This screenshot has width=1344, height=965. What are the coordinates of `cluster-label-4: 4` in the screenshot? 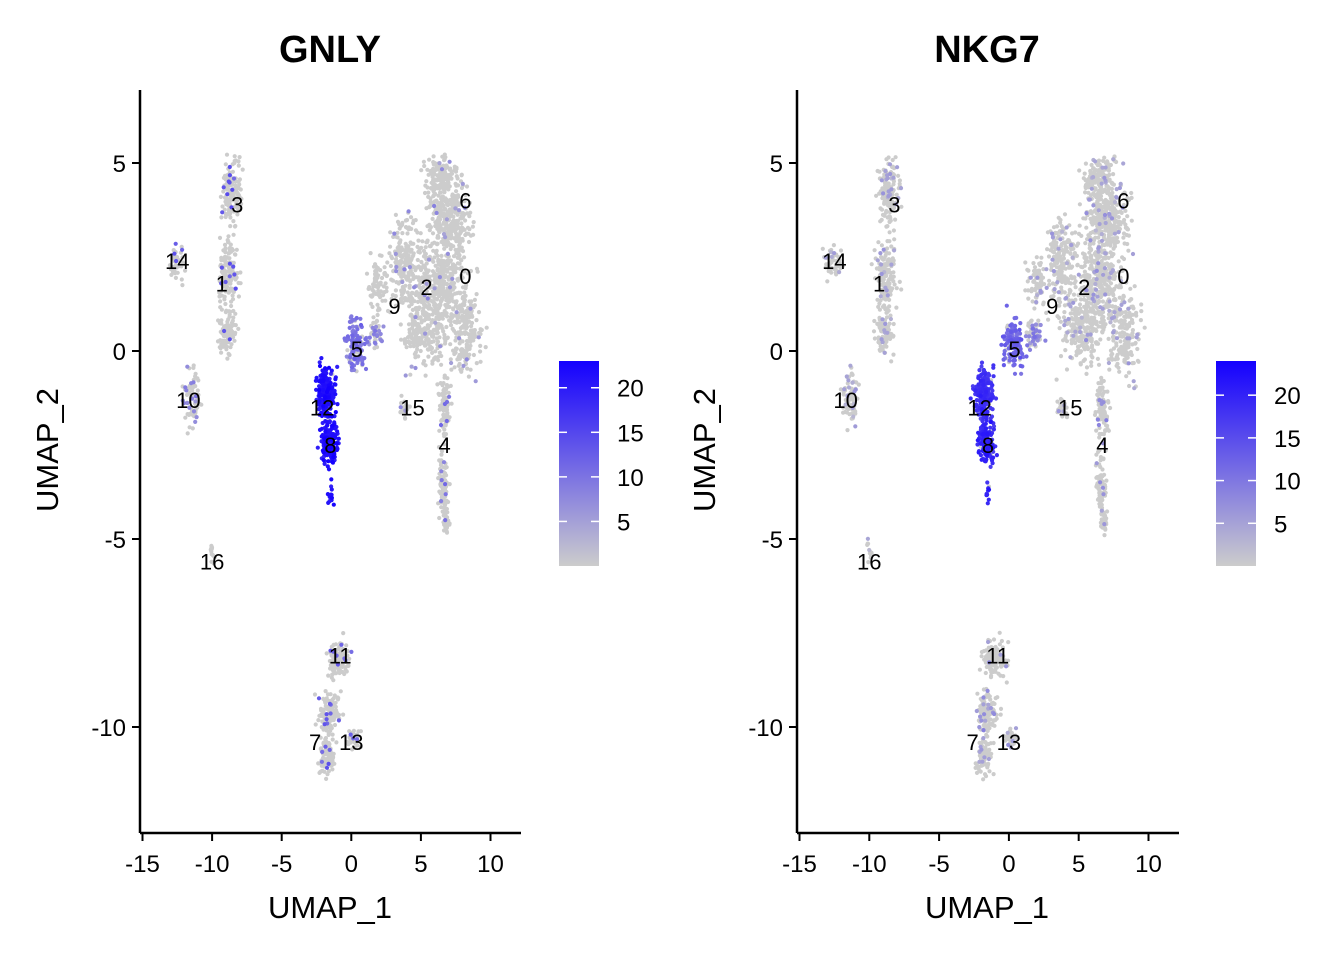 It's located at (444, 445).